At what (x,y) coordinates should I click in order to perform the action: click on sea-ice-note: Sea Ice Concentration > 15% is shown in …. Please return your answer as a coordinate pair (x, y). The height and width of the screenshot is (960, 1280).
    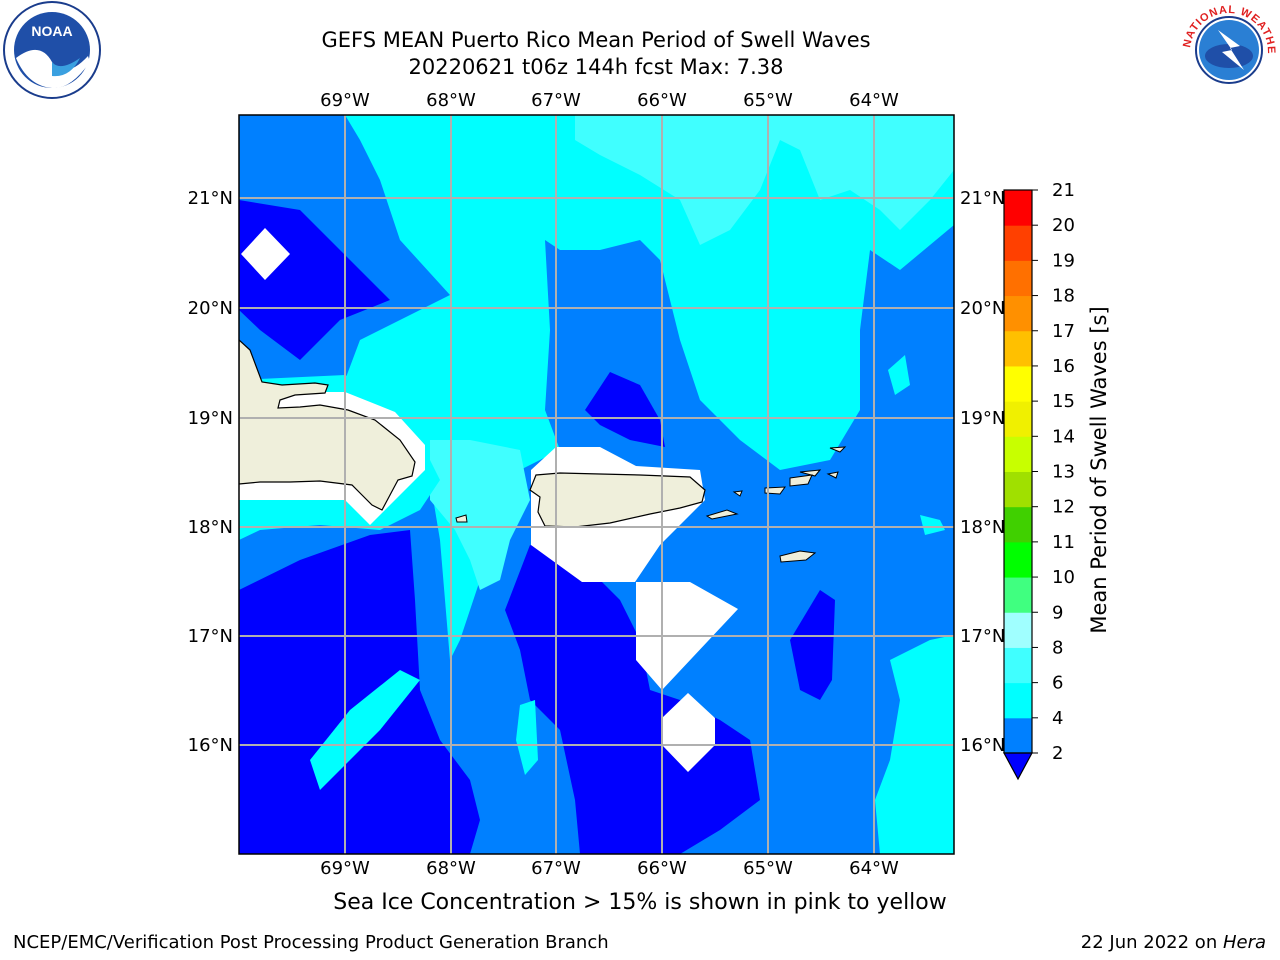
    Looking at the image, I should click on (640, 902).